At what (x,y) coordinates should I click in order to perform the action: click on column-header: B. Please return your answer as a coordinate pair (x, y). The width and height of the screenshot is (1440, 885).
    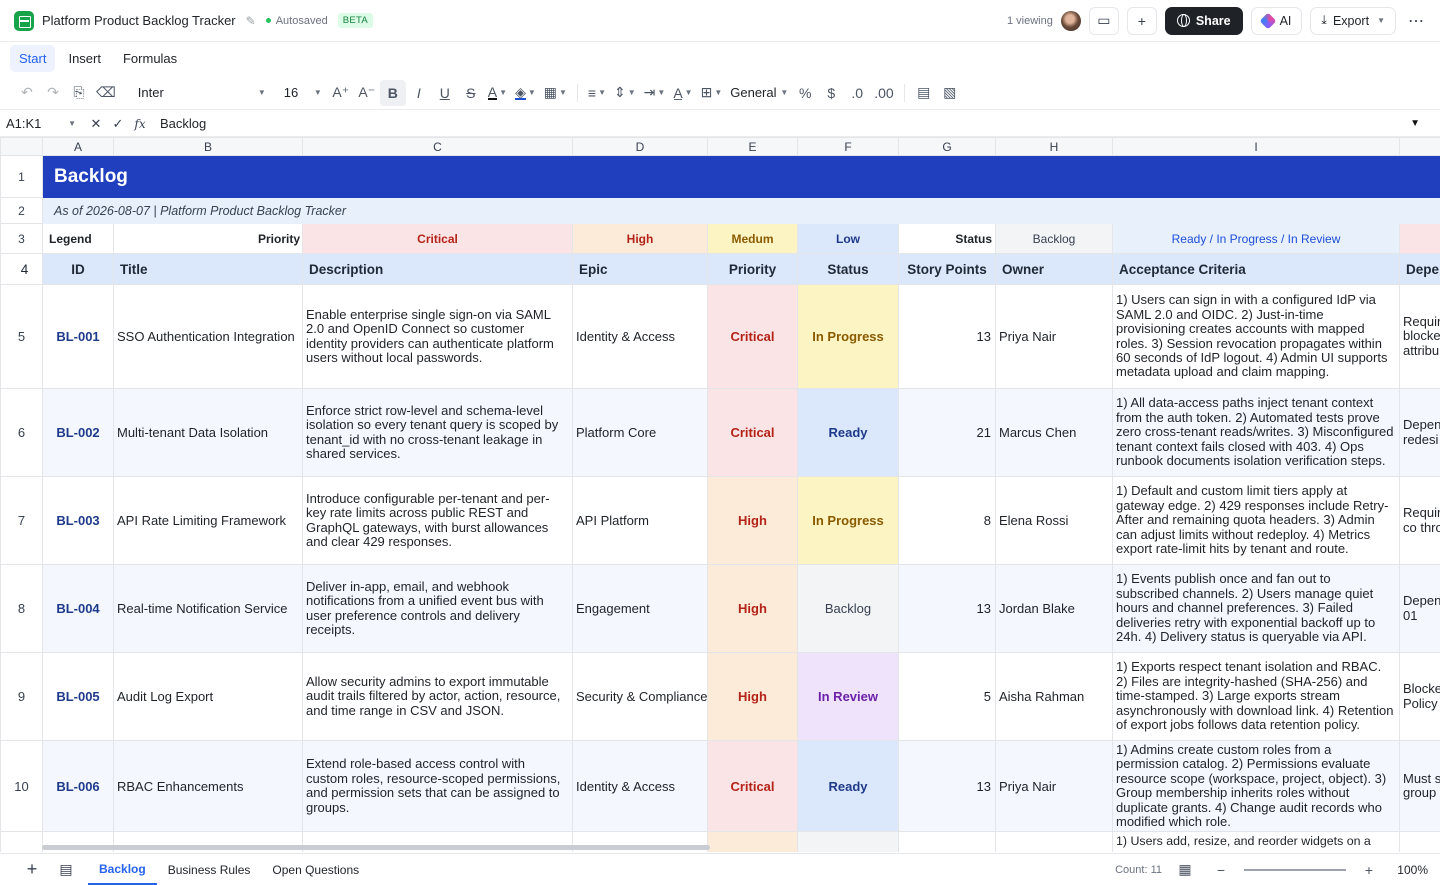
    Looking at the image, I should click on (208, 146).